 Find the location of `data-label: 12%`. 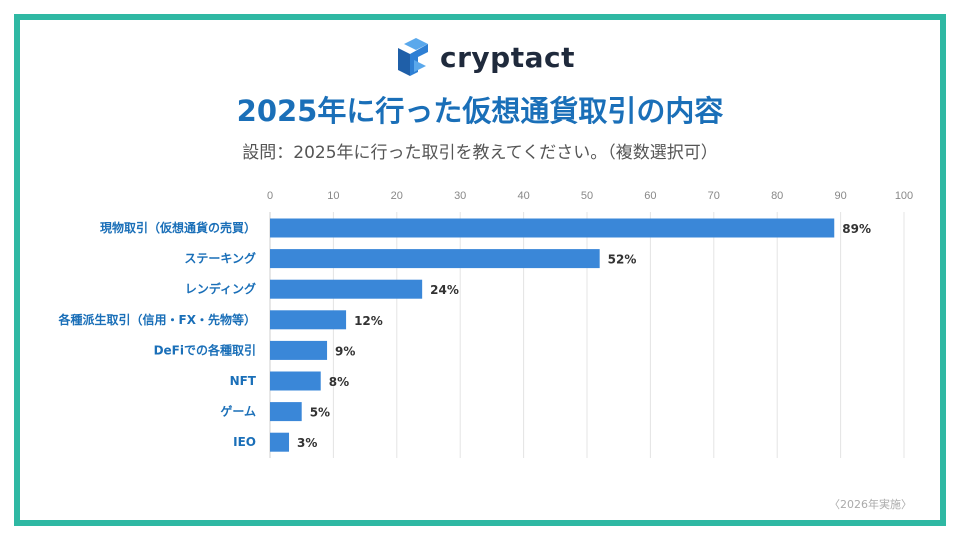

data-label: 12% is located at coordinates (368, 321).